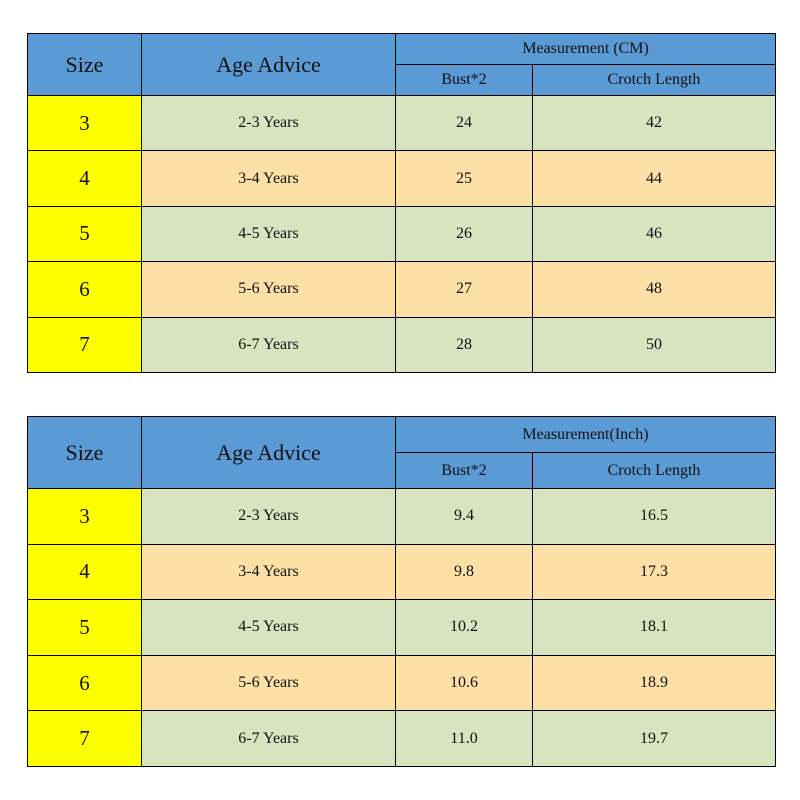  Describe the element at coordinates (654, 178) in the screenshot. I see `data-cell: 44` at that location.